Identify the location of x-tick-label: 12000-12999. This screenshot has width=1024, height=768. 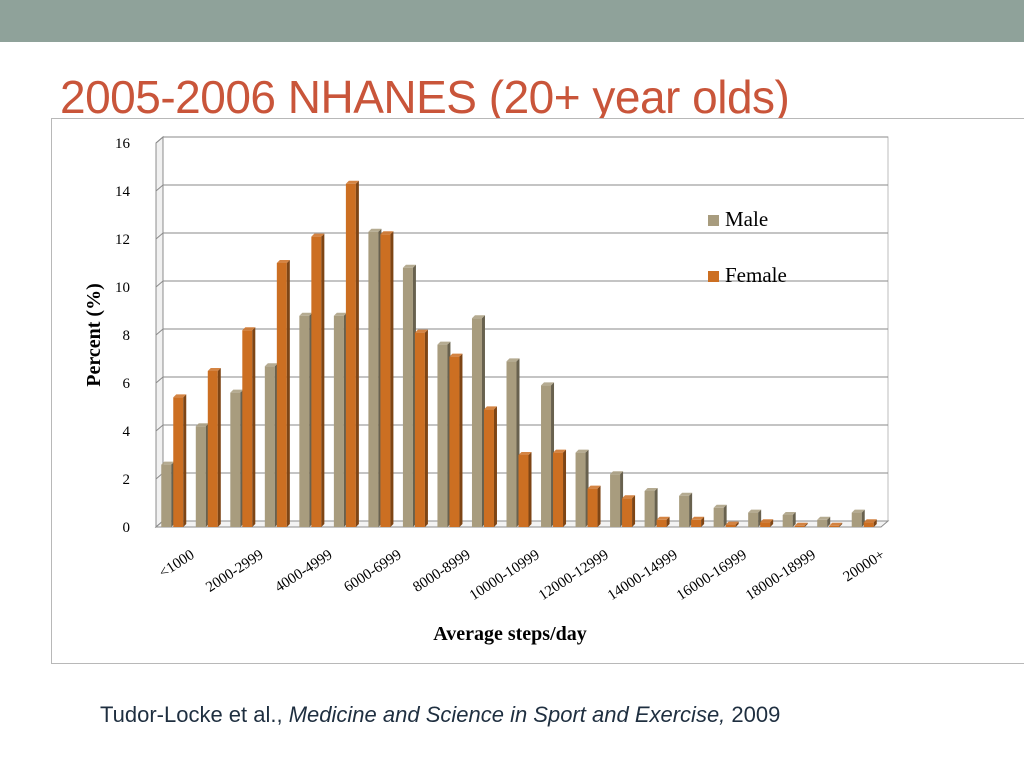
(574, 575).